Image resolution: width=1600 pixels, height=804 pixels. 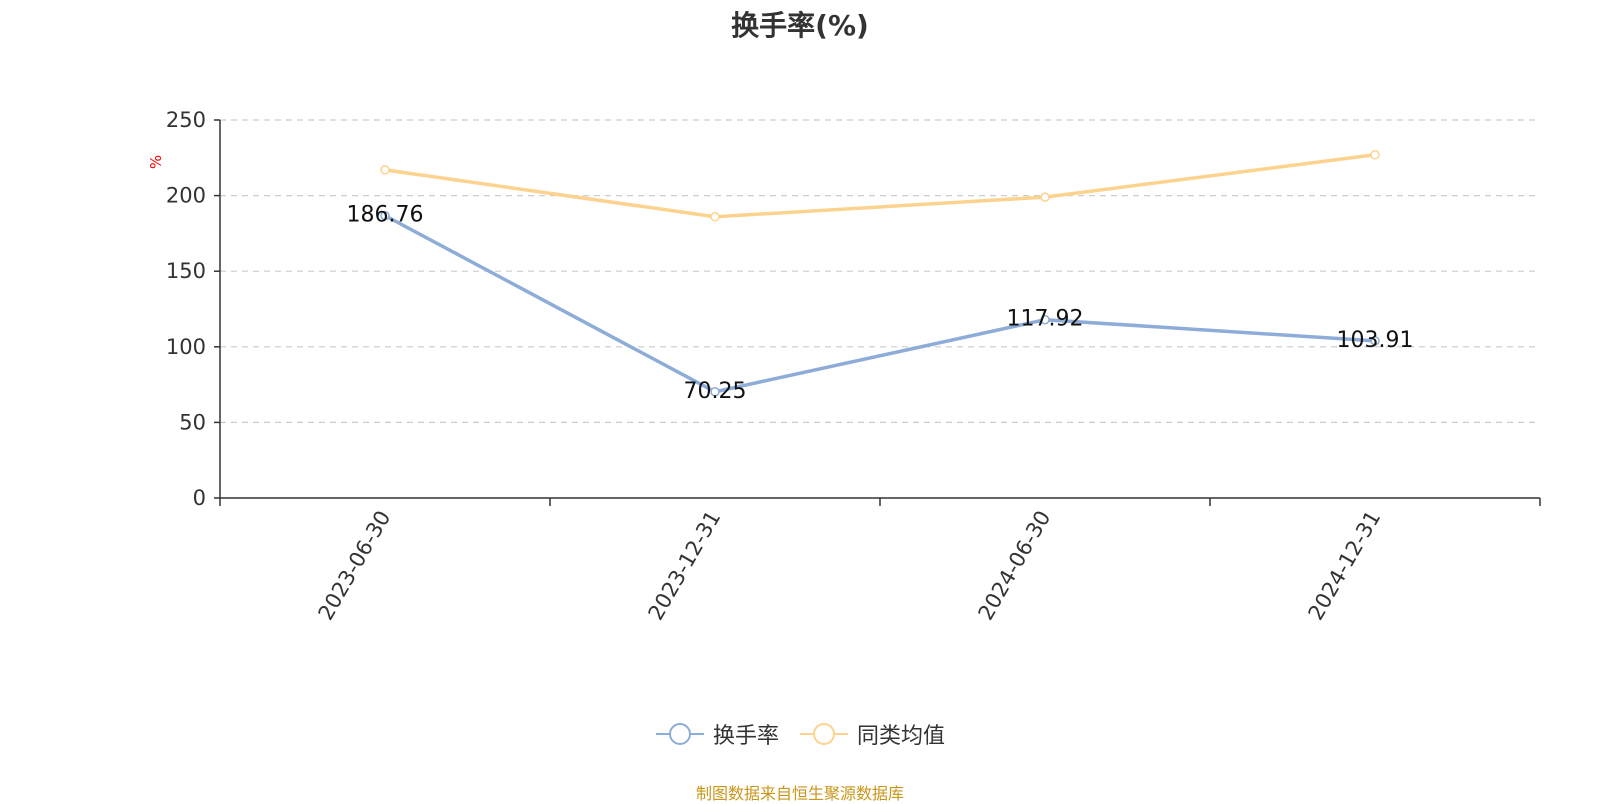 I want to click on x-tick-label: 2024-12-31, so click(x=1345, y=566).